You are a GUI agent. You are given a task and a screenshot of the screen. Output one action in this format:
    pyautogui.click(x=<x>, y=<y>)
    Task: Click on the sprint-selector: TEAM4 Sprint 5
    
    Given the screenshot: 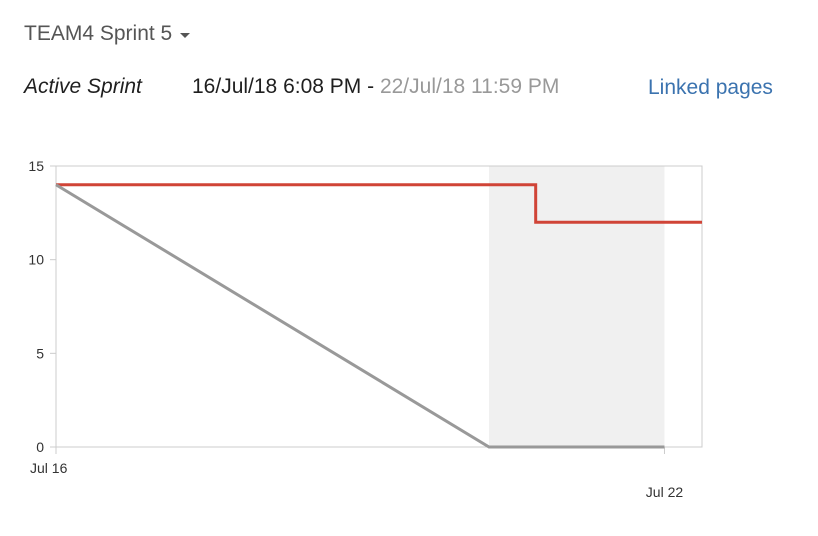 What is the action you would take?
    pyautogui.click(x=107, y=34)
    